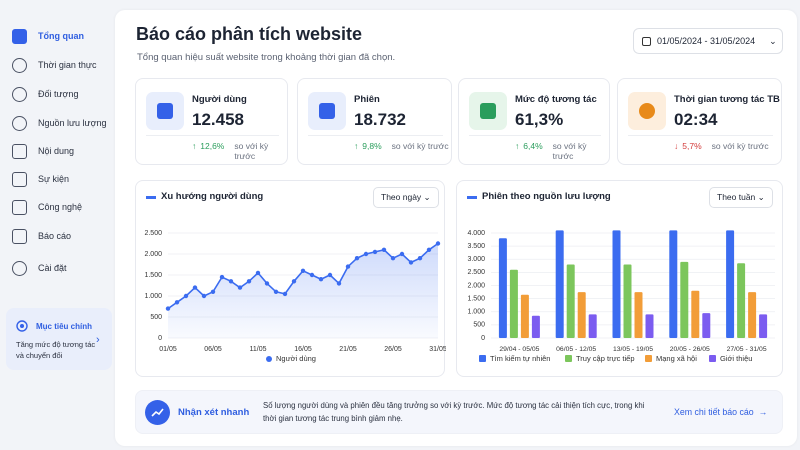  What do you see at coordinates (372, 146) in the screenshot?
I see `kpi-change: 9,8%` at bounding box center [372, 146].